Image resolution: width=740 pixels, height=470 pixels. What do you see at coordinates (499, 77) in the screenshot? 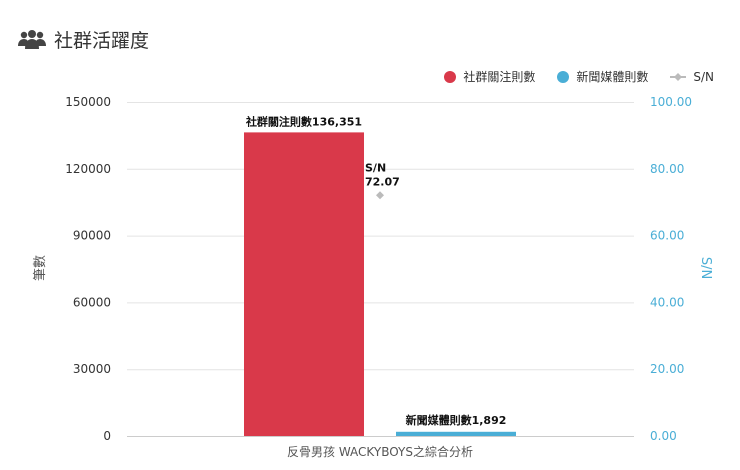
I see `legend-label-social: 社群關注則數` at bounding box center [499, 77].